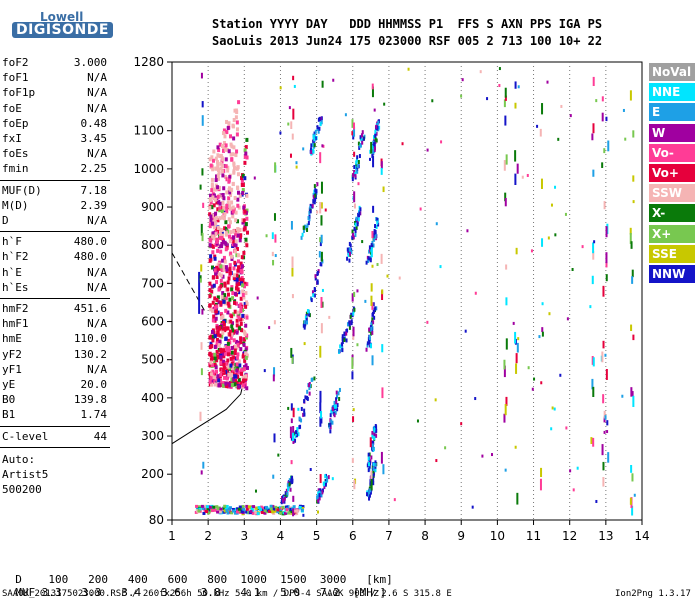  I want to click on d-label: D, so click(18, 579).